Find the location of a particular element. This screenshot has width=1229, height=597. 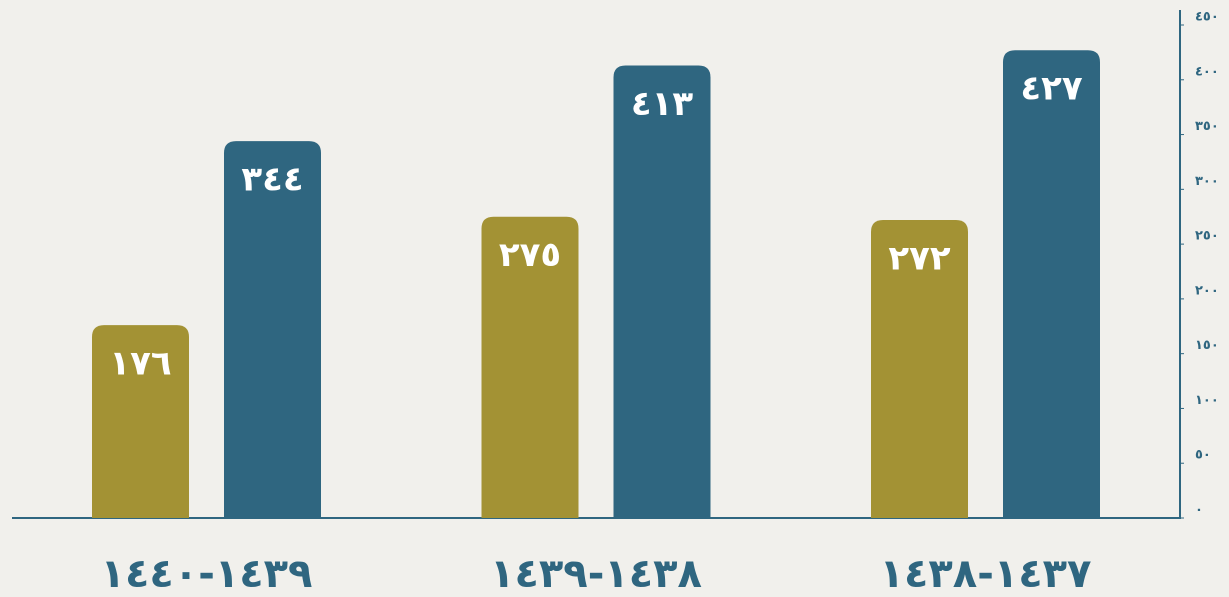

y-tick-label: ٣٠٠ is located at coordinates (1207, 181).